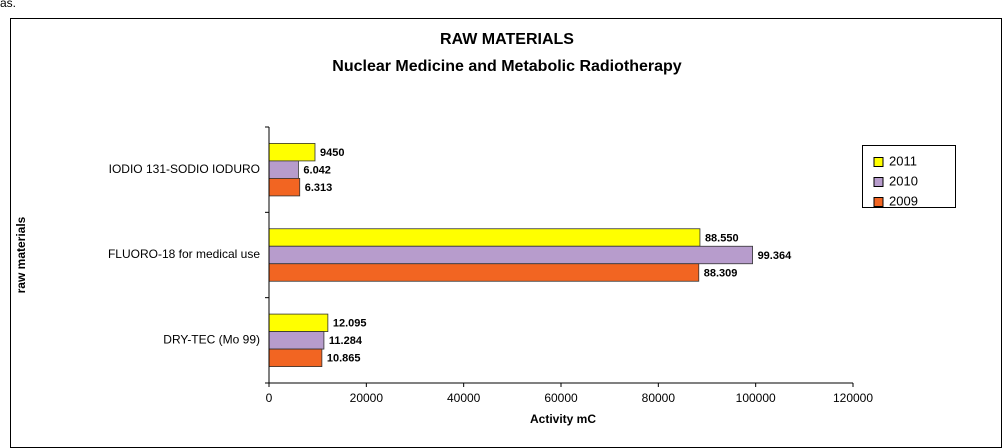 Image resolution: width=1003 pixels, height=448 pixels. Describe the element at coordinates (344, 359) in the screenshot. I see `data-label: 10.865` at that location.